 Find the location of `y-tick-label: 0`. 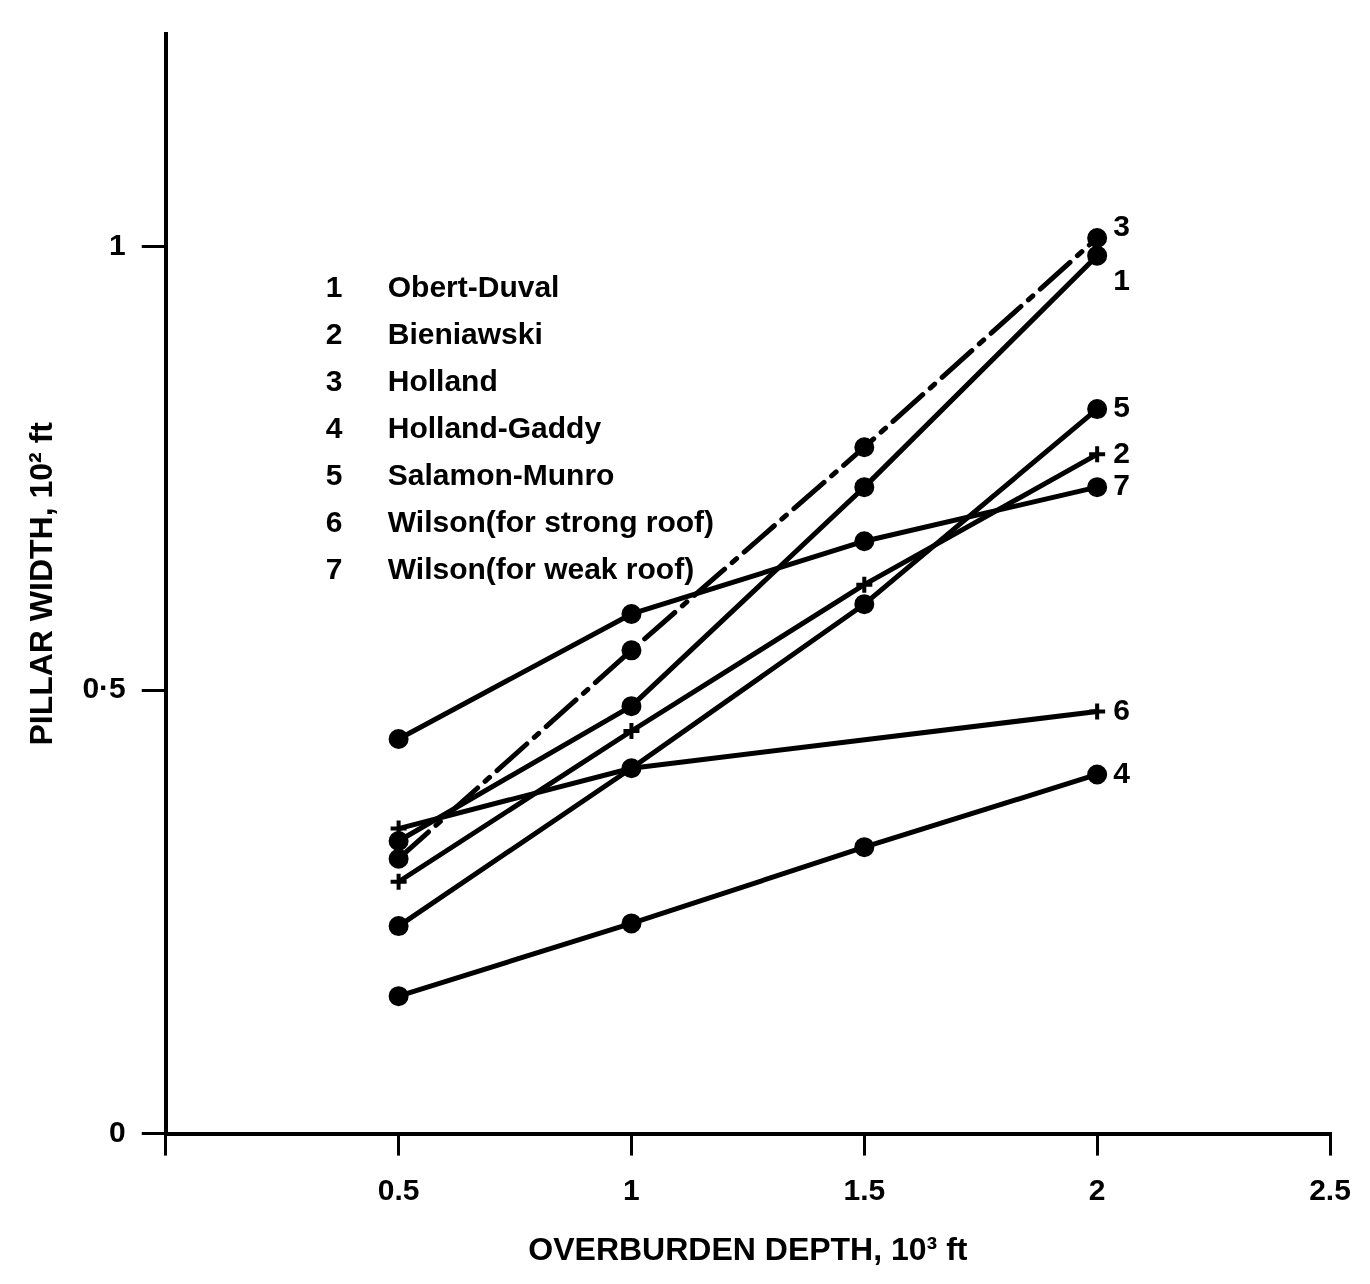

y-tick-label: 0 is located at coordinates (117, 1131).